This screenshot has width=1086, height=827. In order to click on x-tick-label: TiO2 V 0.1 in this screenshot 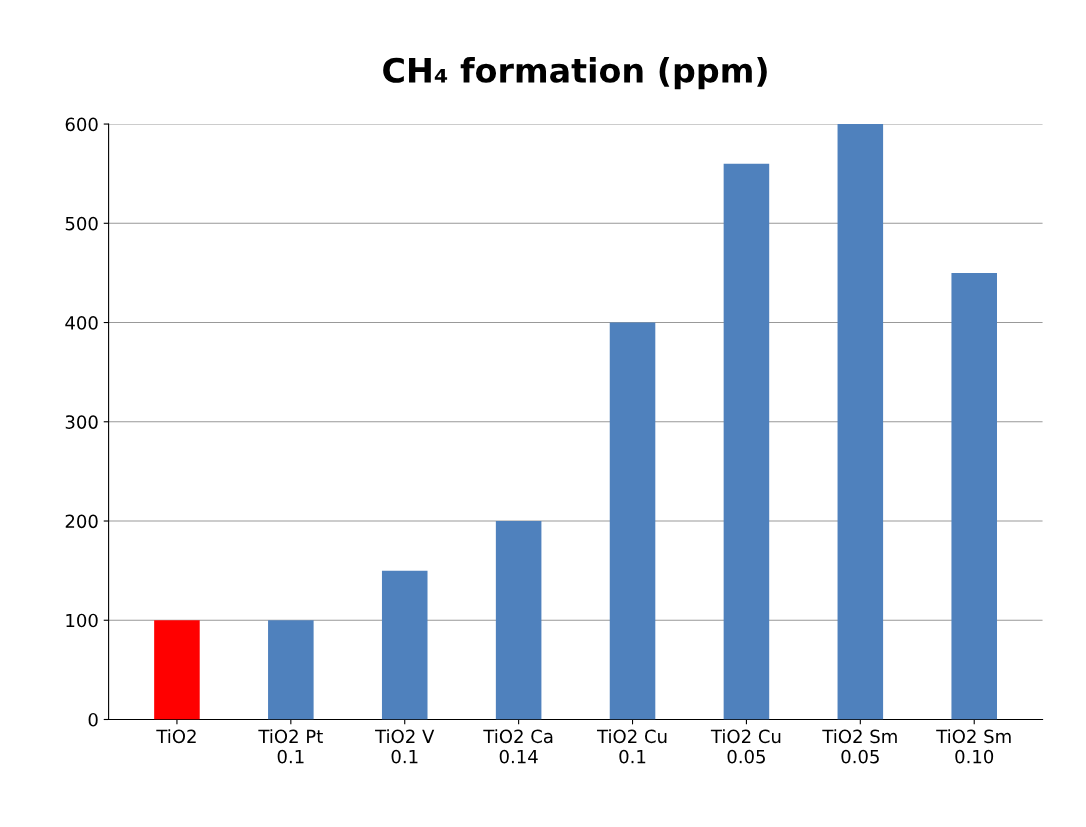, I will do `click(405, 746)`.